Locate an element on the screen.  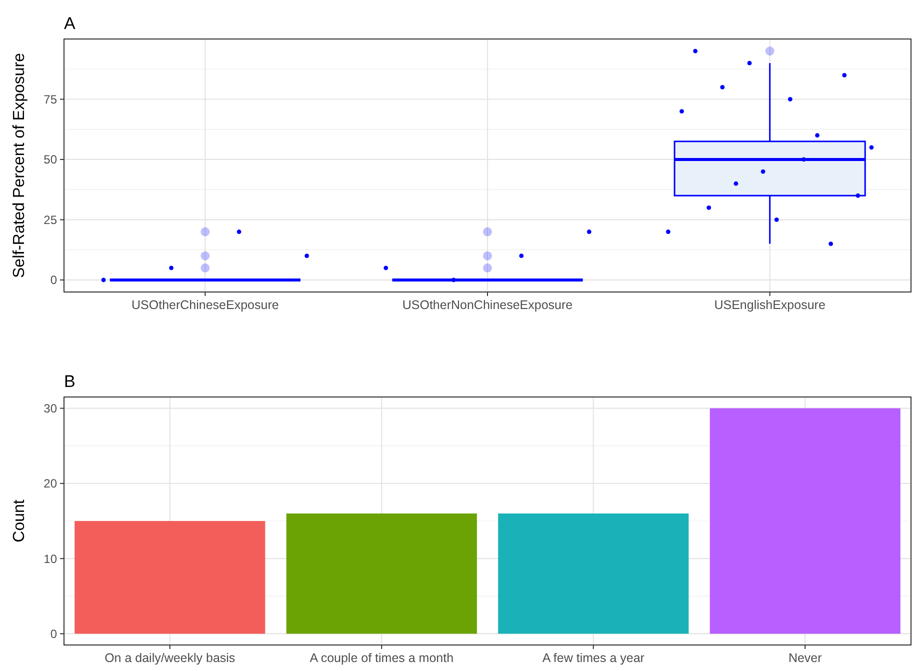
x-tick-label: USOtherNonChineseExposure is located at coordinates (487, 305).